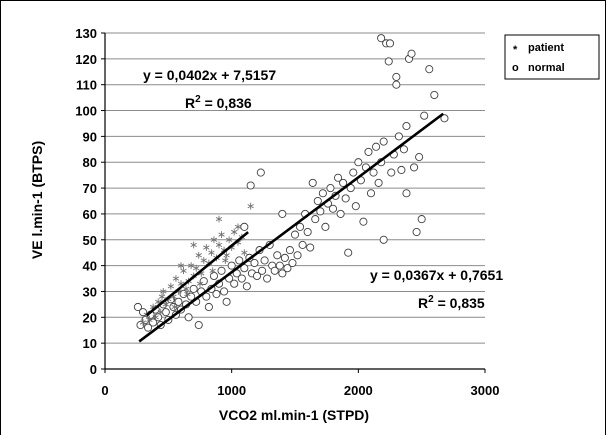 This screenshot has height=435, width=606. I want to click on y-tick-label: 80, so click(90, 162).